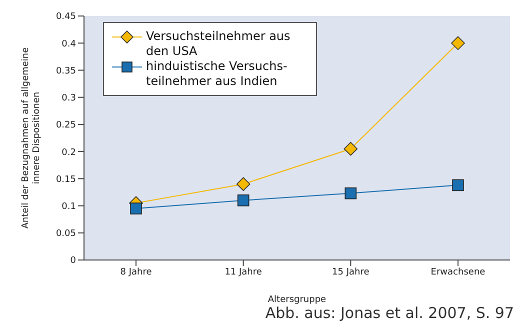  I want to click on y-tick-label: 0.35, so click(66, 71).